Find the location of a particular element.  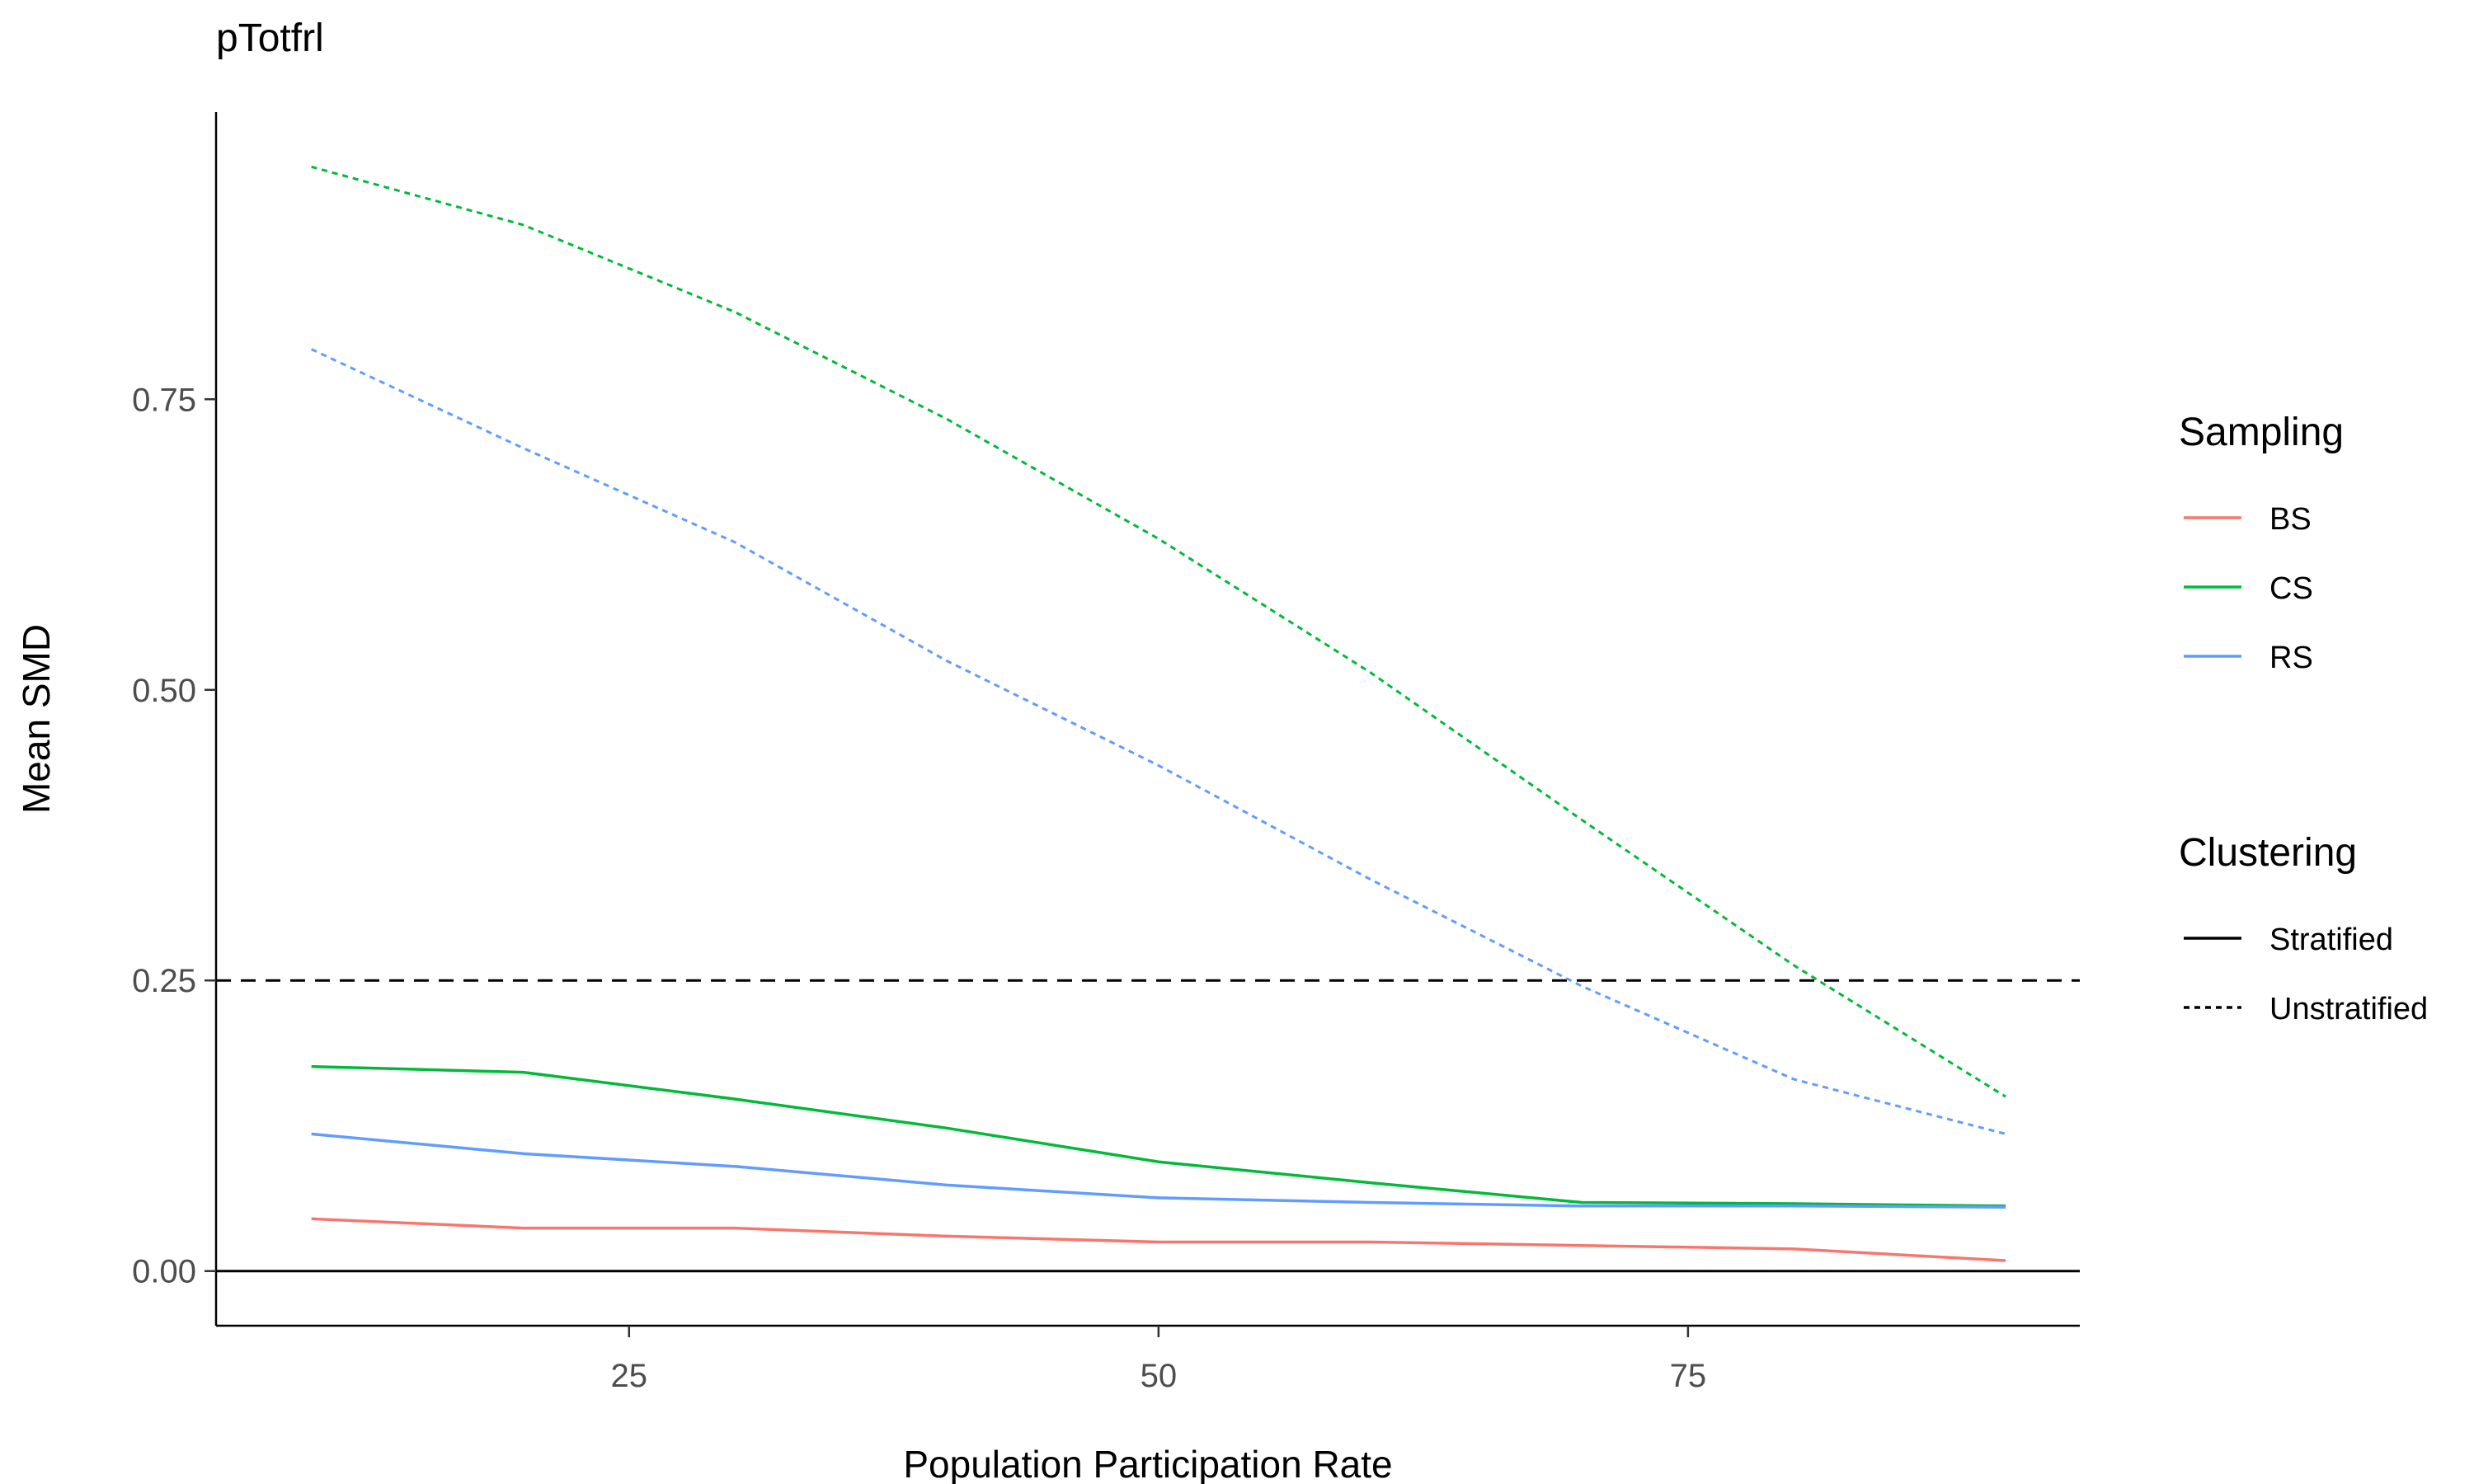

legend-label-bs: BS is located at coordinates (2290, 519).